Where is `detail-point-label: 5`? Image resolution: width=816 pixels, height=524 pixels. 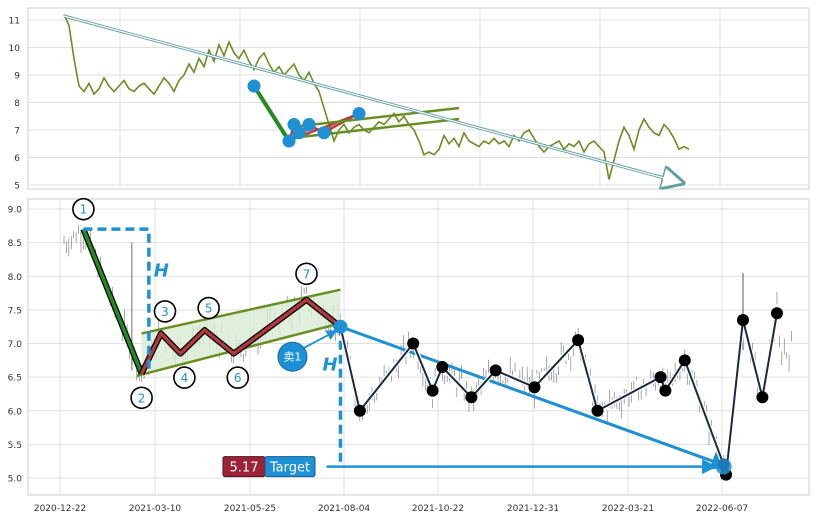 detail-point-label: 5 is located at coordinates (209, 309).